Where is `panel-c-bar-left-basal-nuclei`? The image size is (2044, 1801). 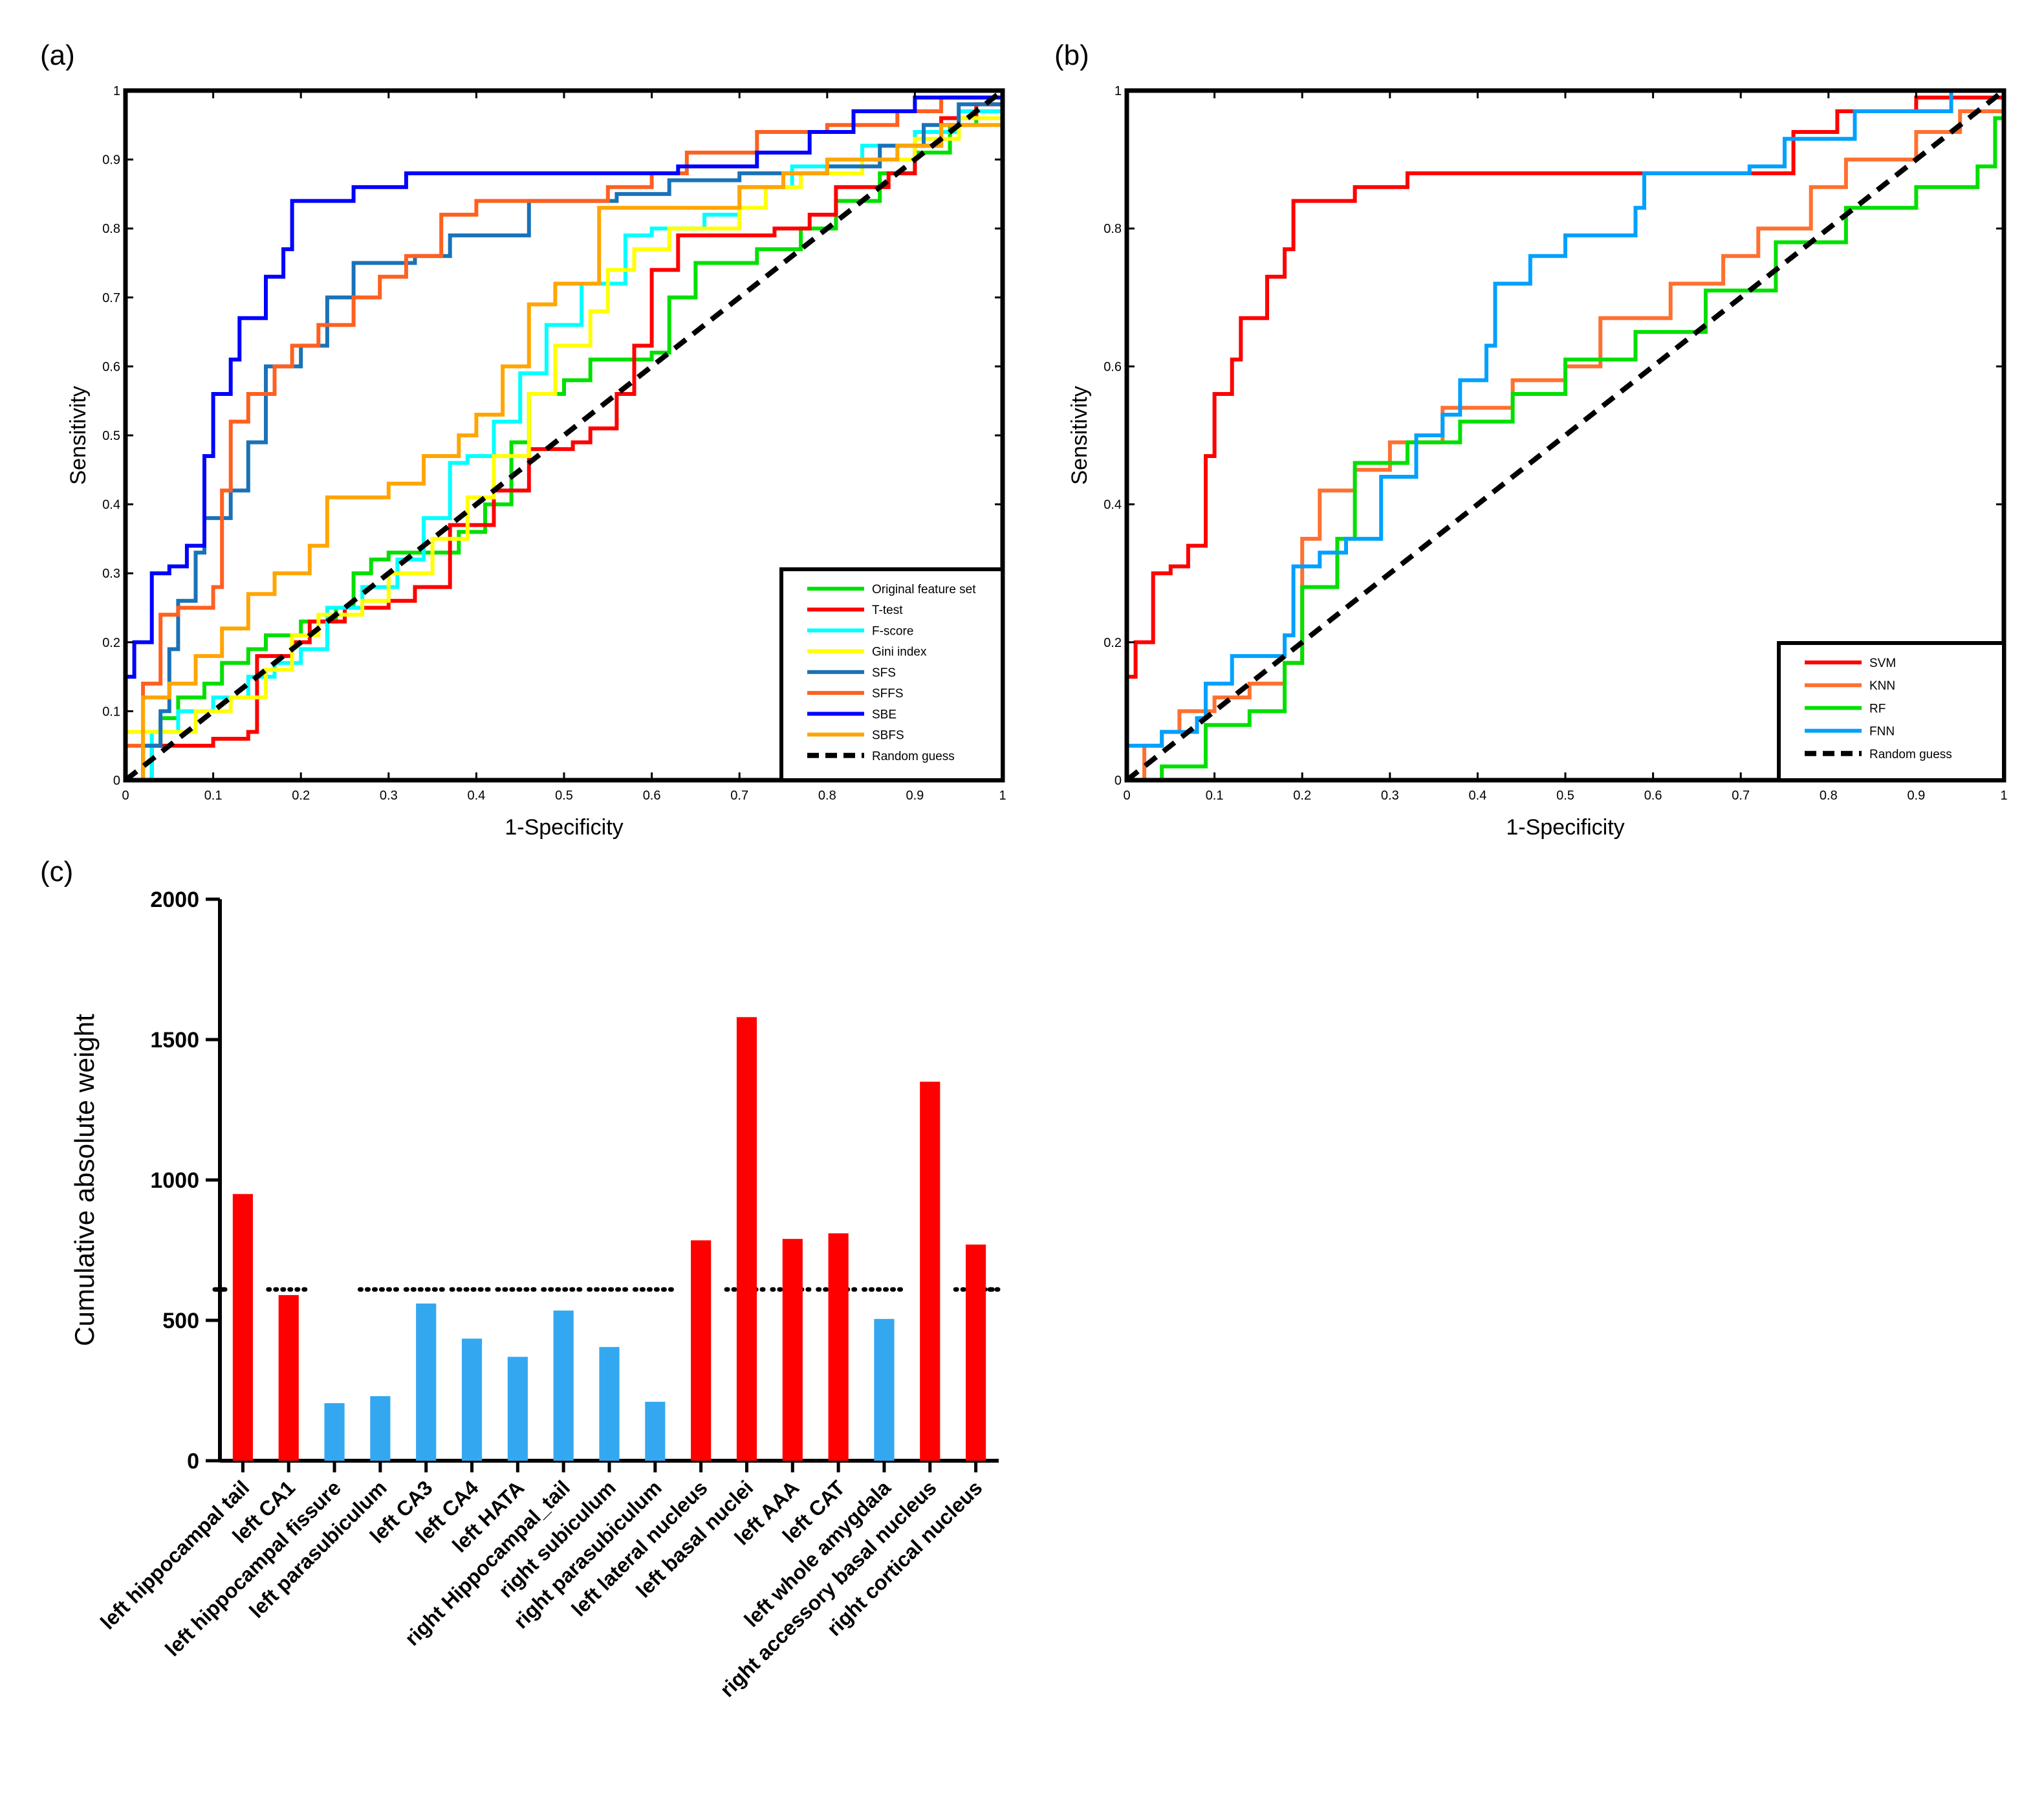 panel-c-bar-left-basal-nuclei is located at coordinates (746, 1239).